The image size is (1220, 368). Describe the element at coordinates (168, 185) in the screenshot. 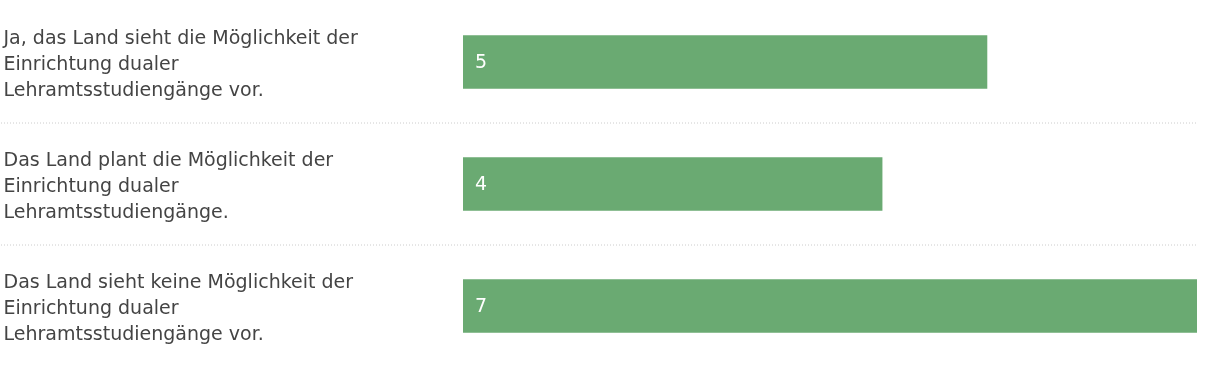

I see `y-tick-label: Das Land plant die Möglichkeit der Einrichtung dualer Lehramtsstudiengänge.` at that location.